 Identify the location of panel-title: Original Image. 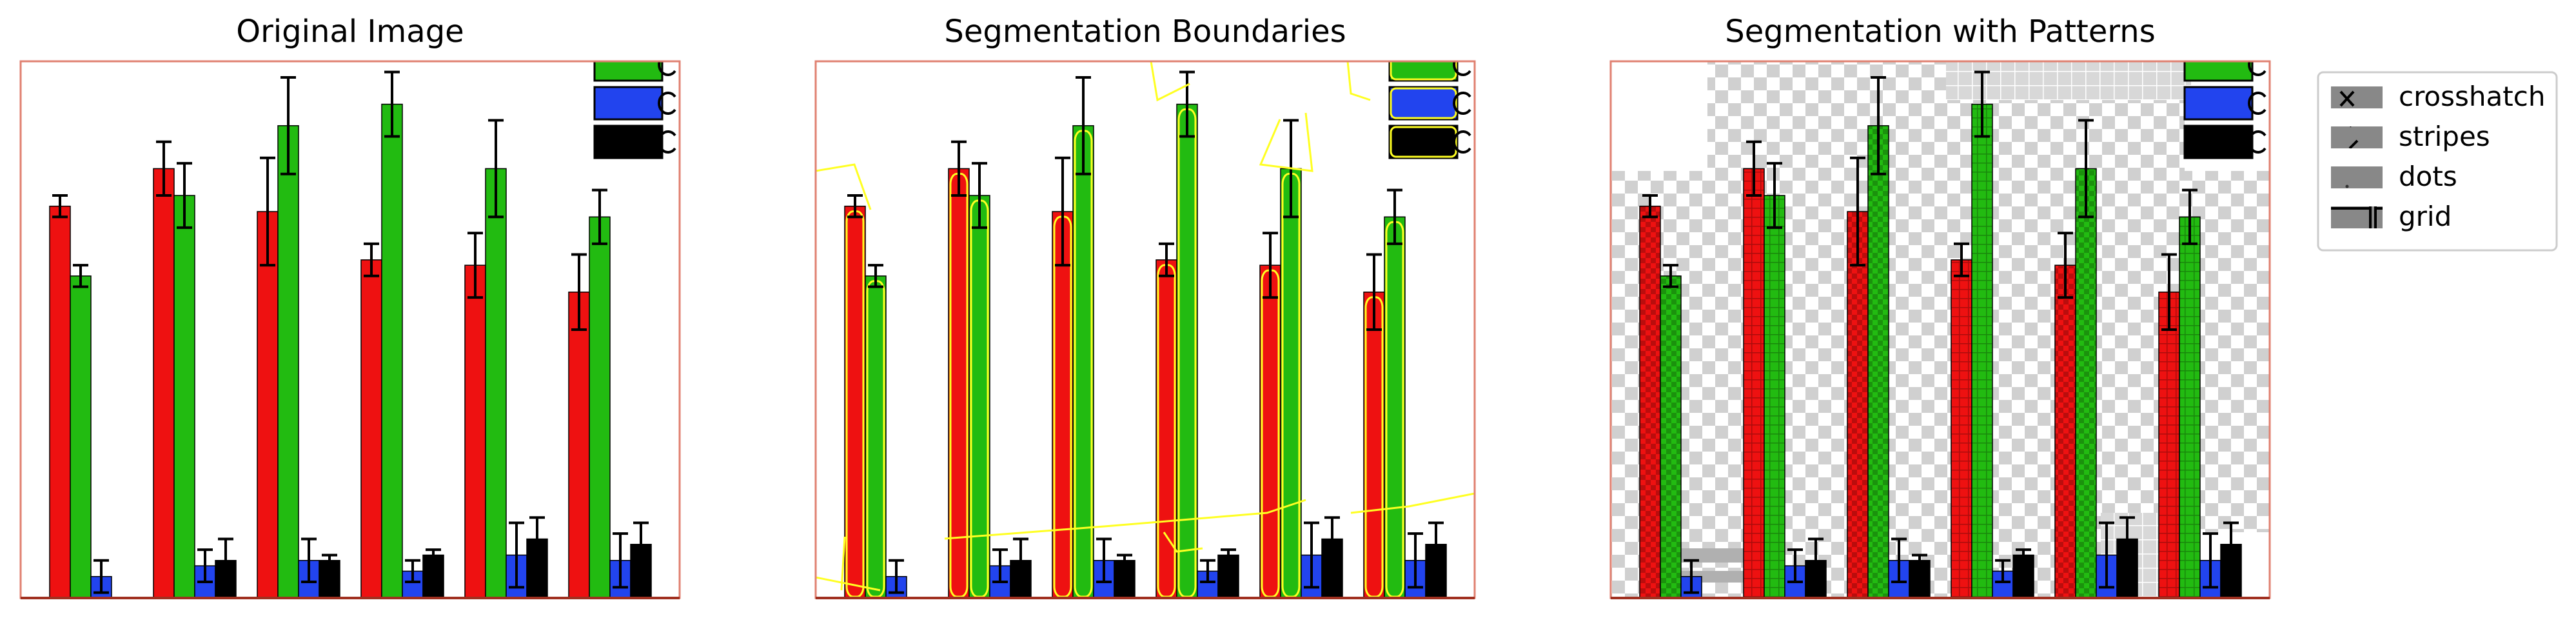
(350, 32).